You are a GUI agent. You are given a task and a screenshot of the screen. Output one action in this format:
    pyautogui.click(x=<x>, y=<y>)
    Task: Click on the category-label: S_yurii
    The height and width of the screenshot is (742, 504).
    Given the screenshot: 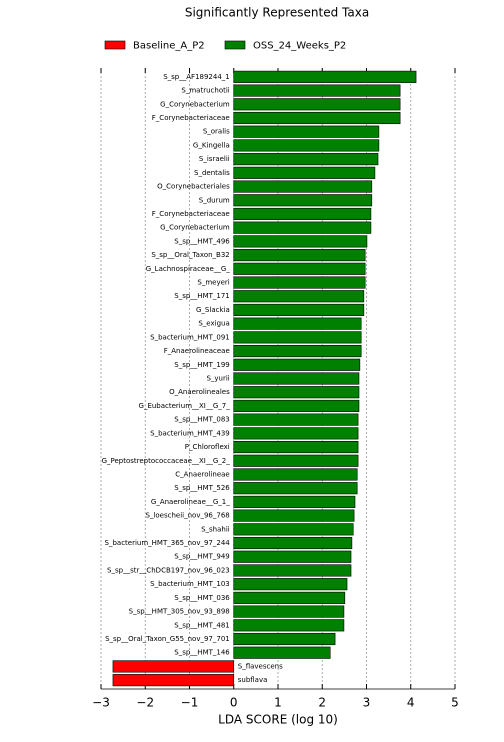 What is the action you would take?
    pyautogui.click(x=217, y=379)
    